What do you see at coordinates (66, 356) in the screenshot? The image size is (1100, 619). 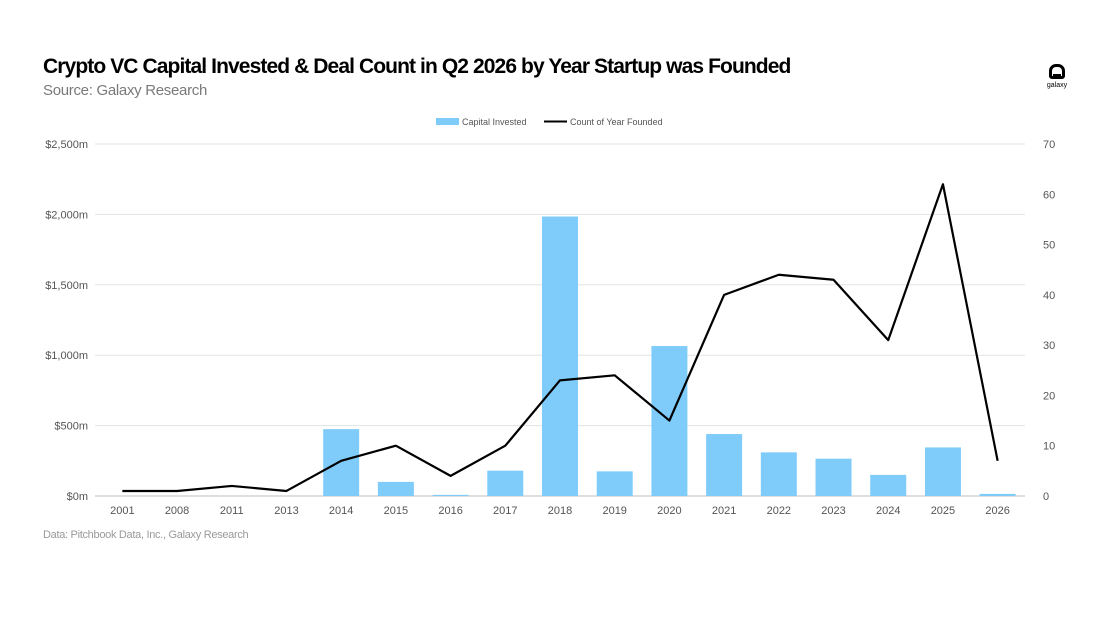 I see `left-tick-label: $1,000m` at bounding box center [66, 356].